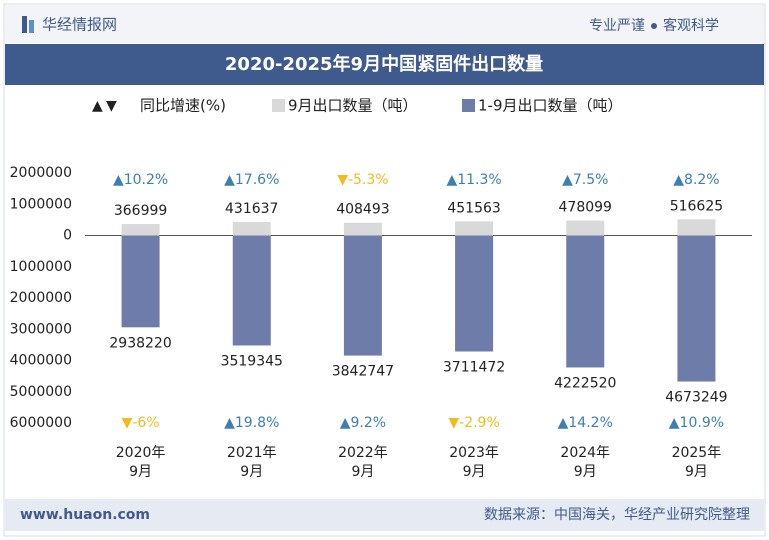 The height and width of the screenshot is (540, 769). Describe the element at coordinates (251, 462) in the screenshot. I see `x-tick-label: 2021年 9月` at that location.